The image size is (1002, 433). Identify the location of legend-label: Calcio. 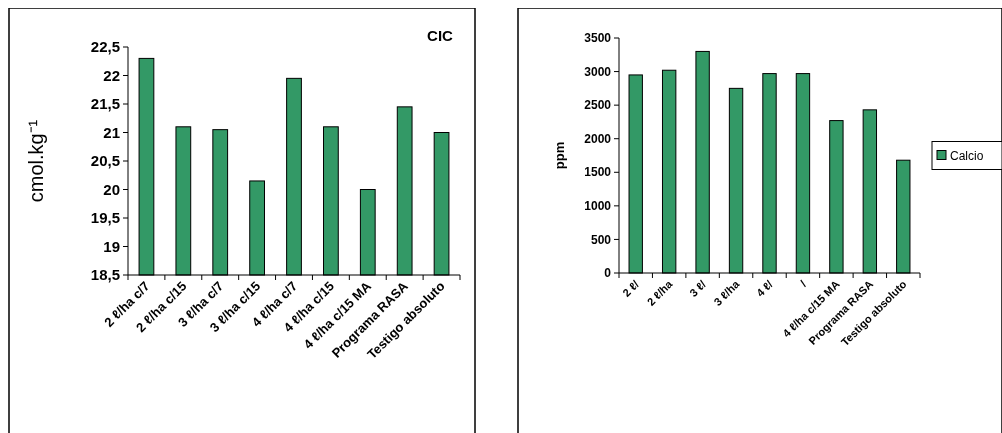
(967, 155).